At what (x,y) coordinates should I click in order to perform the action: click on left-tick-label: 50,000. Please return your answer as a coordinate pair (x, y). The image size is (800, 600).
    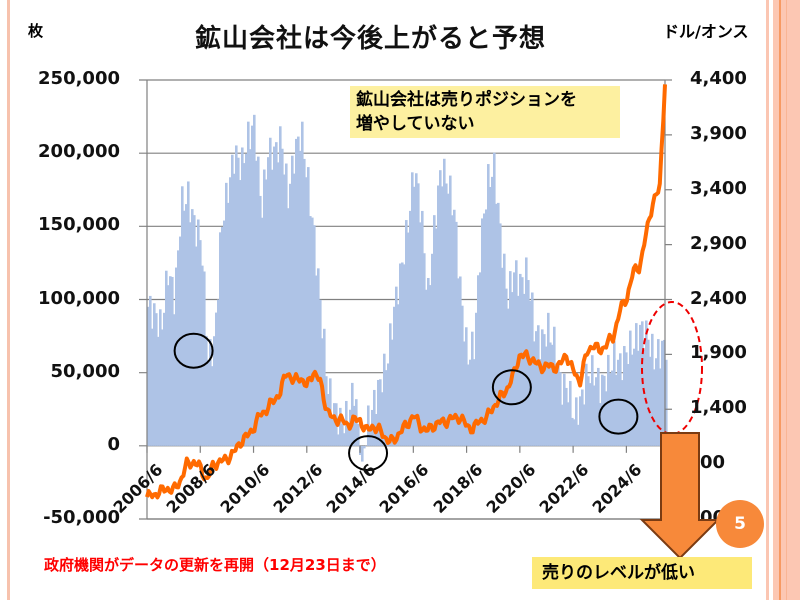
    Looking at the image, I should click on (85, 371).